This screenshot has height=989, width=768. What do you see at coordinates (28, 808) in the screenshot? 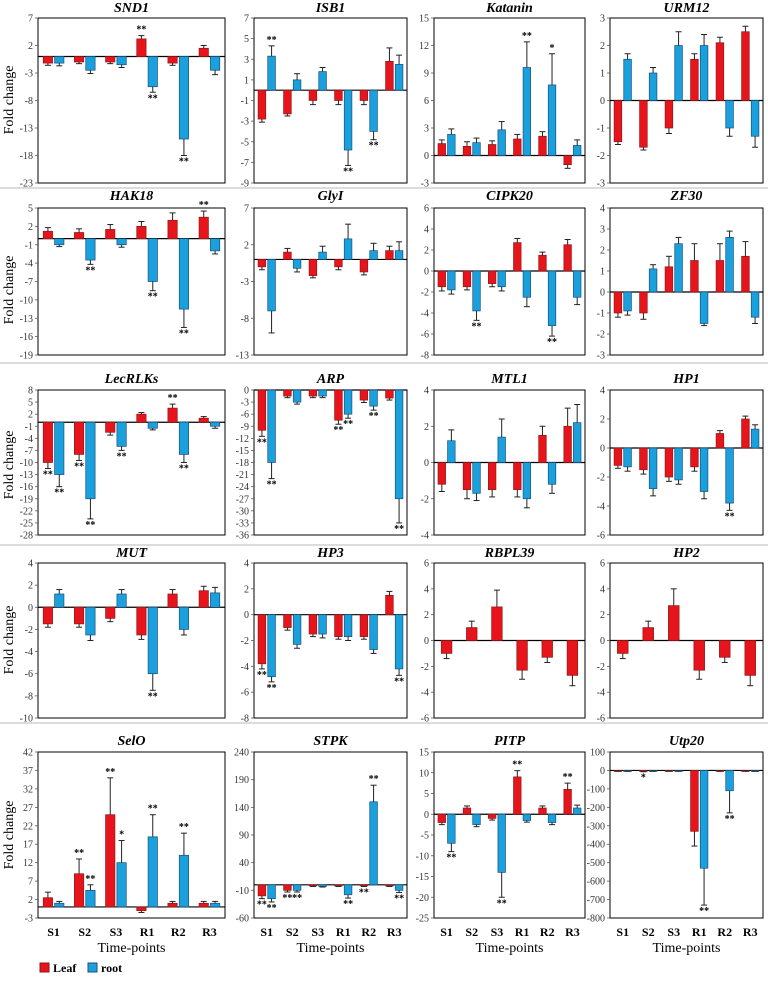
I see `y-tick-label: 27` at bounding box center [28, 808].